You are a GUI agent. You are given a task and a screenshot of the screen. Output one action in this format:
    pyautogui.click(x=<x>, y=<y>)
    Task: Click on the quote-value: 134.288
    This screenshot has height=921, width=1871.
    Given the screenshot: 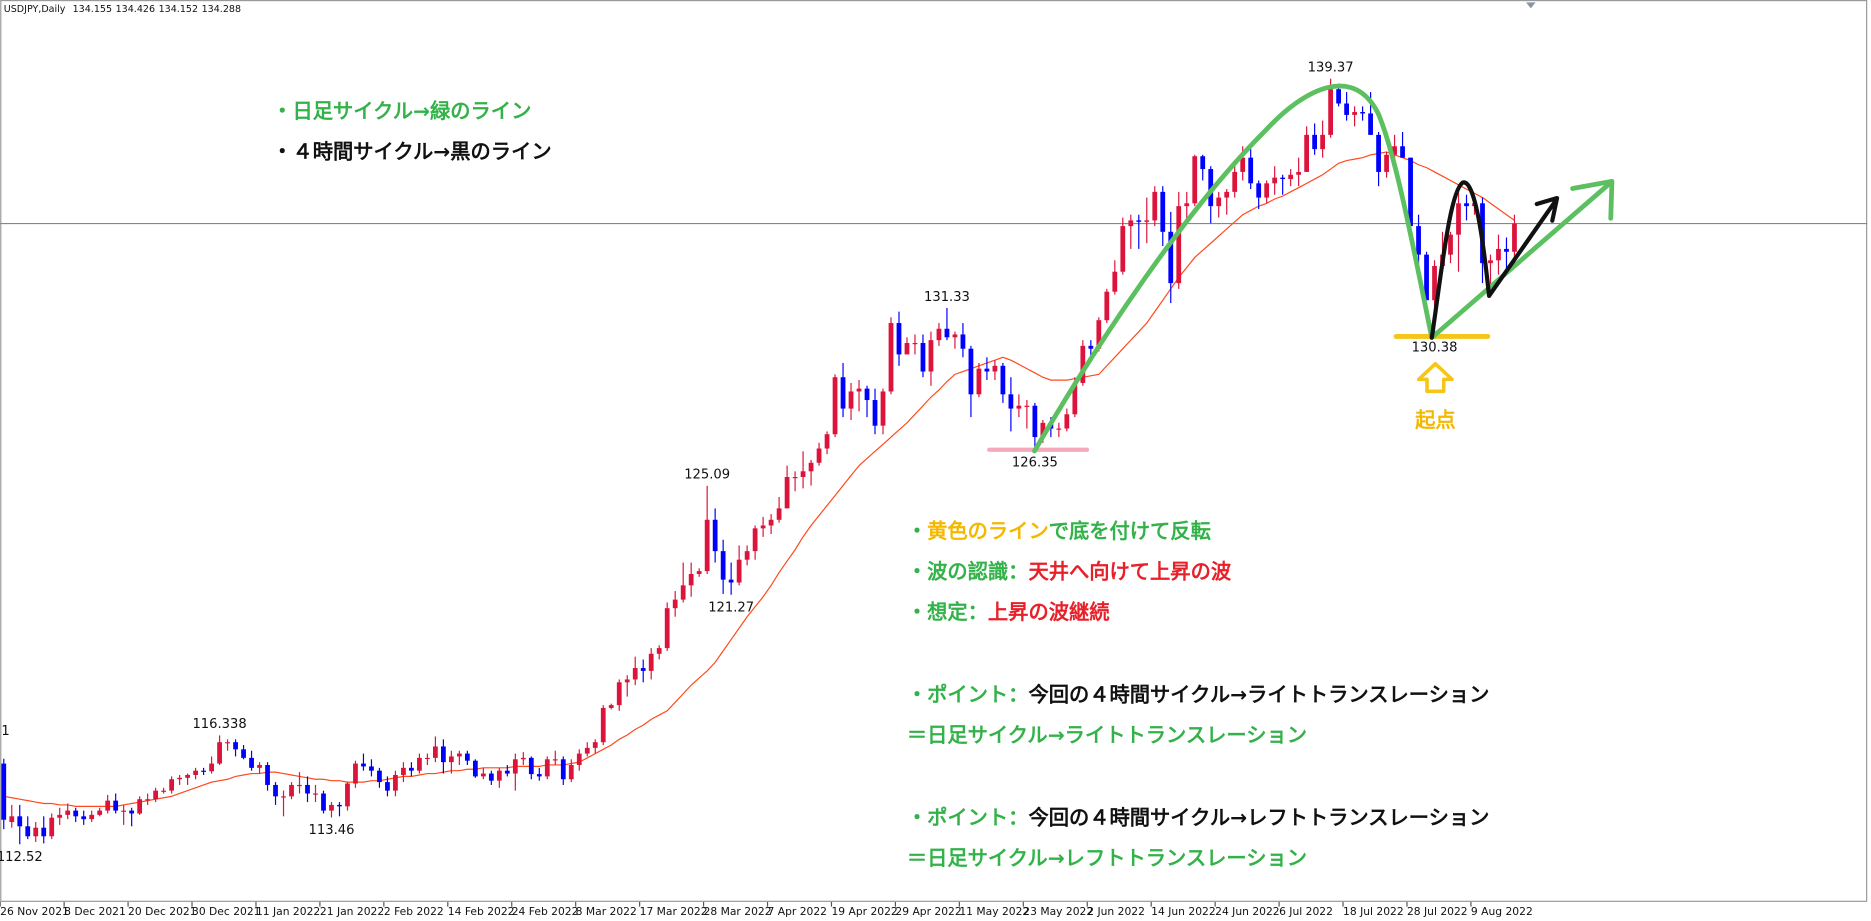 What is the action you would take?
    pyautogui.click(x=221, y=9)
    